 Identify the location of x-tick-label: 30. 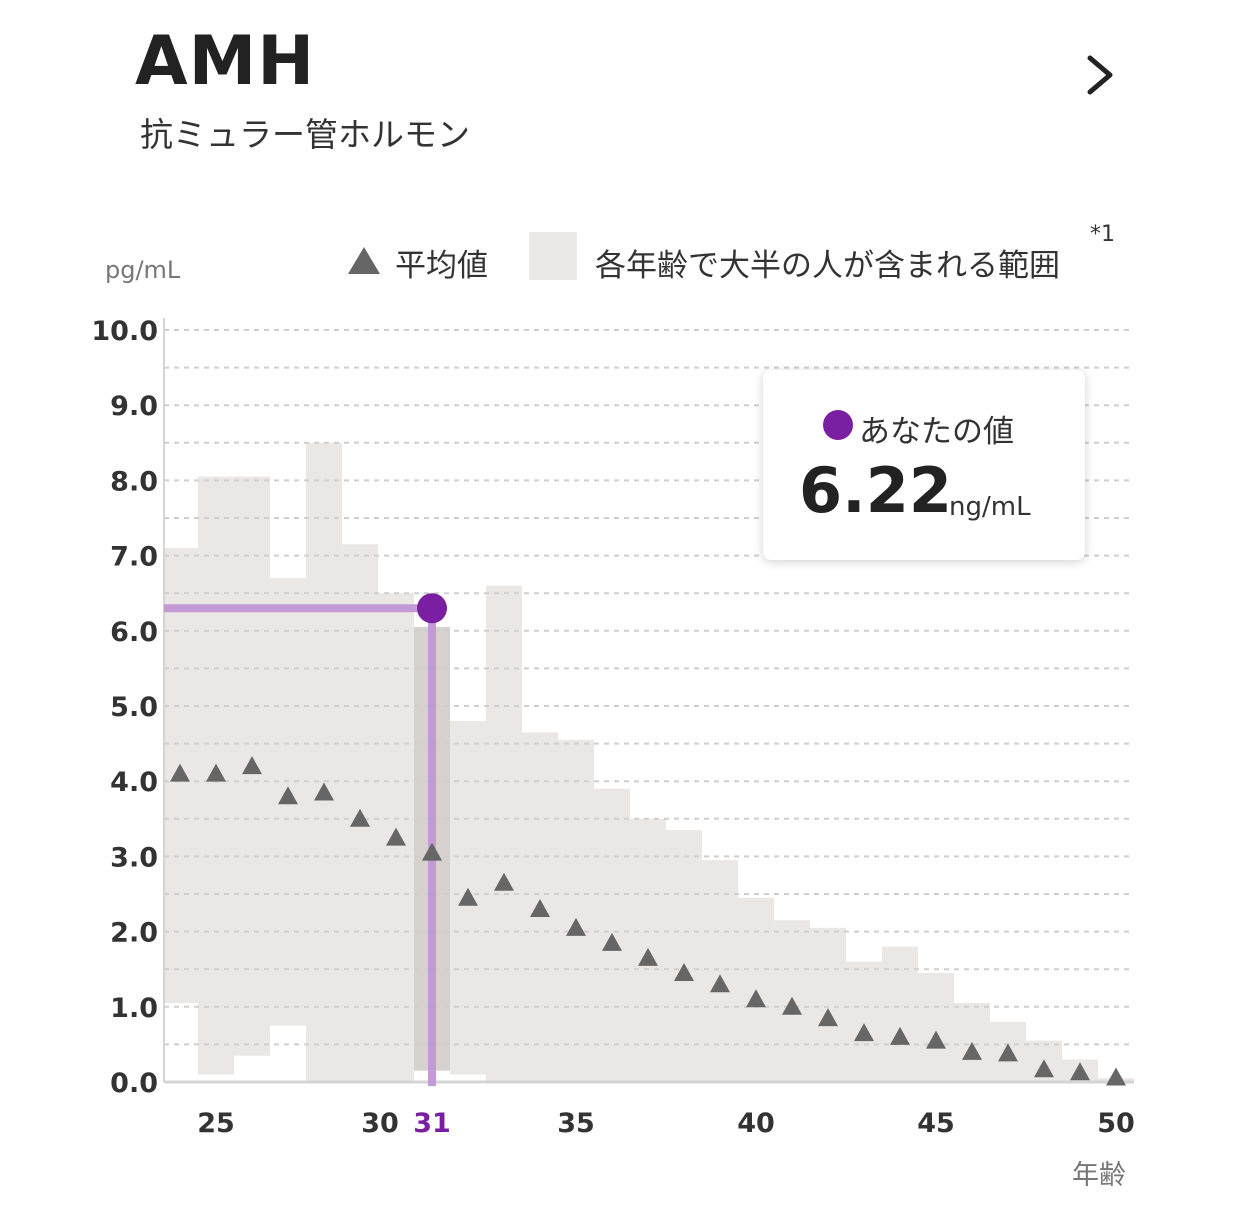
(380, 1123).